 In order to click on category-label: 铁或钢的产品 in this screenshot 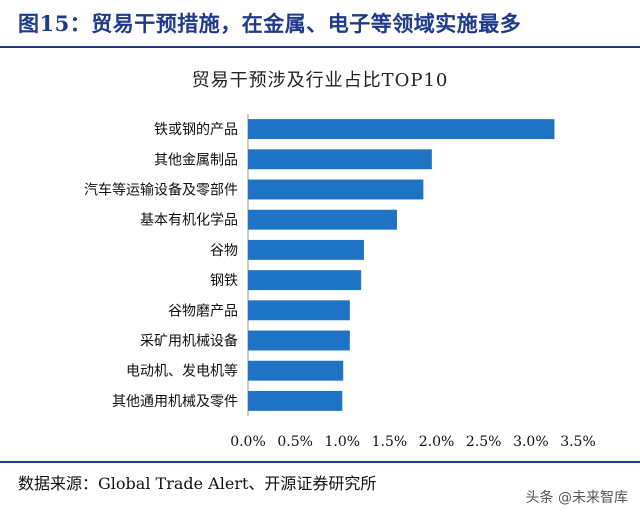, I will do `click(196, 130)`.